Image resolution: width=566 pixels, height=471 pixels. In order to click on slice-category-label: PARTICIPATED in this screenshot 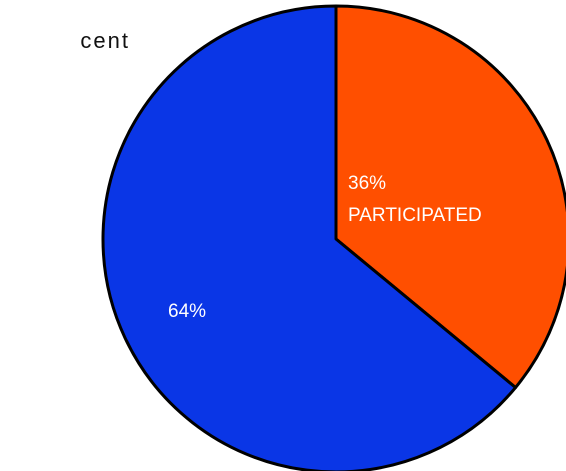, I will do `click(415, 215)`.